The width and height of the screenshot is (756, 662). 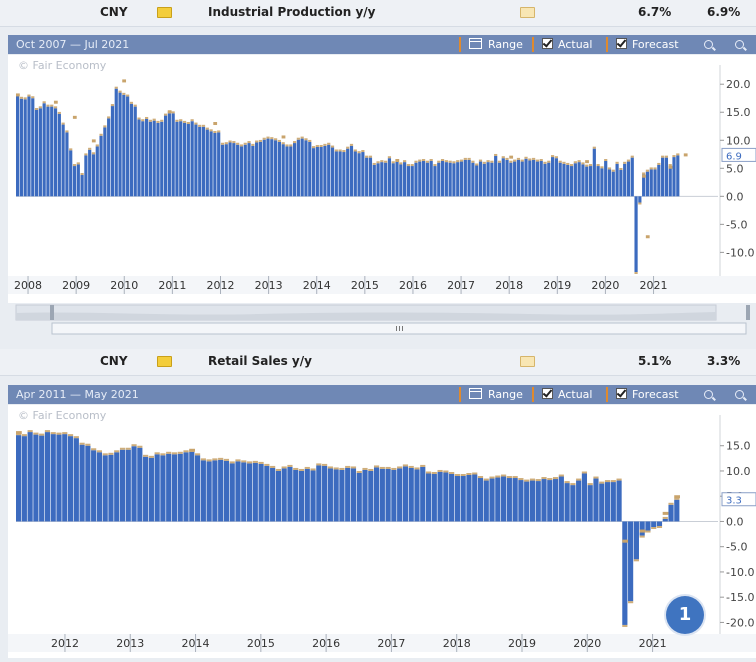 I want to click on actual-toggle: Actual, so click(x=567, y=44).